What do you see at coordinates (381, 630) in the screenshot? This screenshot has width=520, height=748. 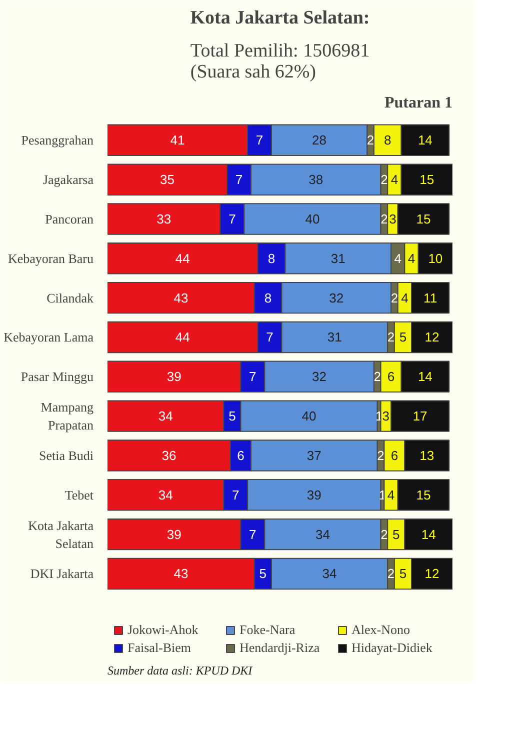 I see `legend-label: Alex-Nono` at bounding box center [381, 630].